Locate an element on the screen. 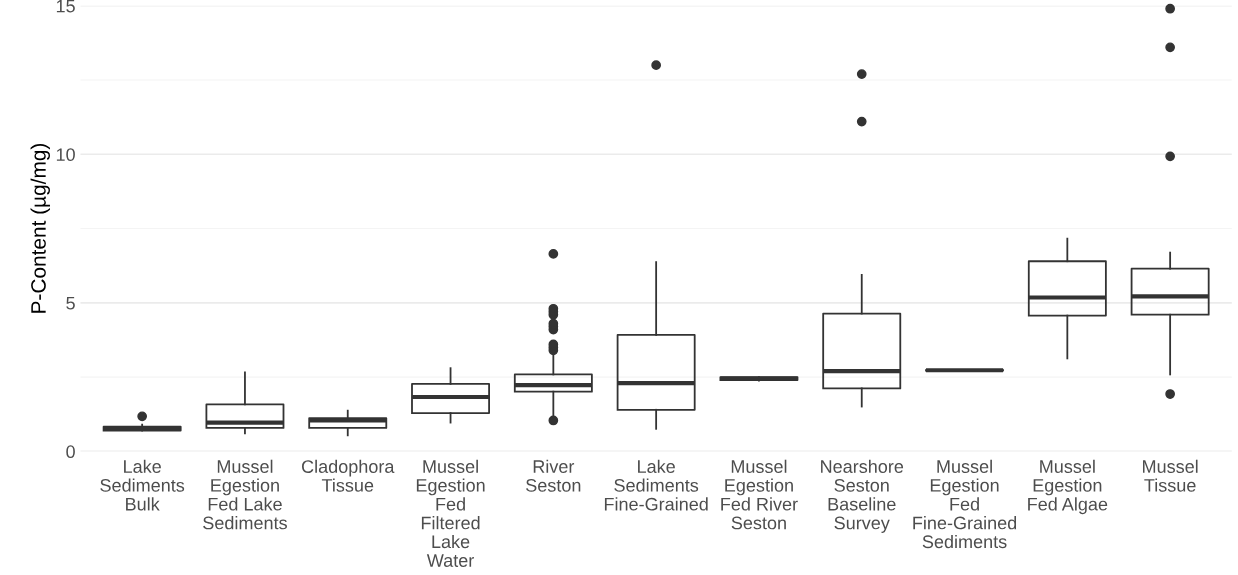 The width and height of the screenshot is (1238, 575). x-tick-label: Mussel Egestion Fed Filtered Lake Water is located at coordinates (450, 513).